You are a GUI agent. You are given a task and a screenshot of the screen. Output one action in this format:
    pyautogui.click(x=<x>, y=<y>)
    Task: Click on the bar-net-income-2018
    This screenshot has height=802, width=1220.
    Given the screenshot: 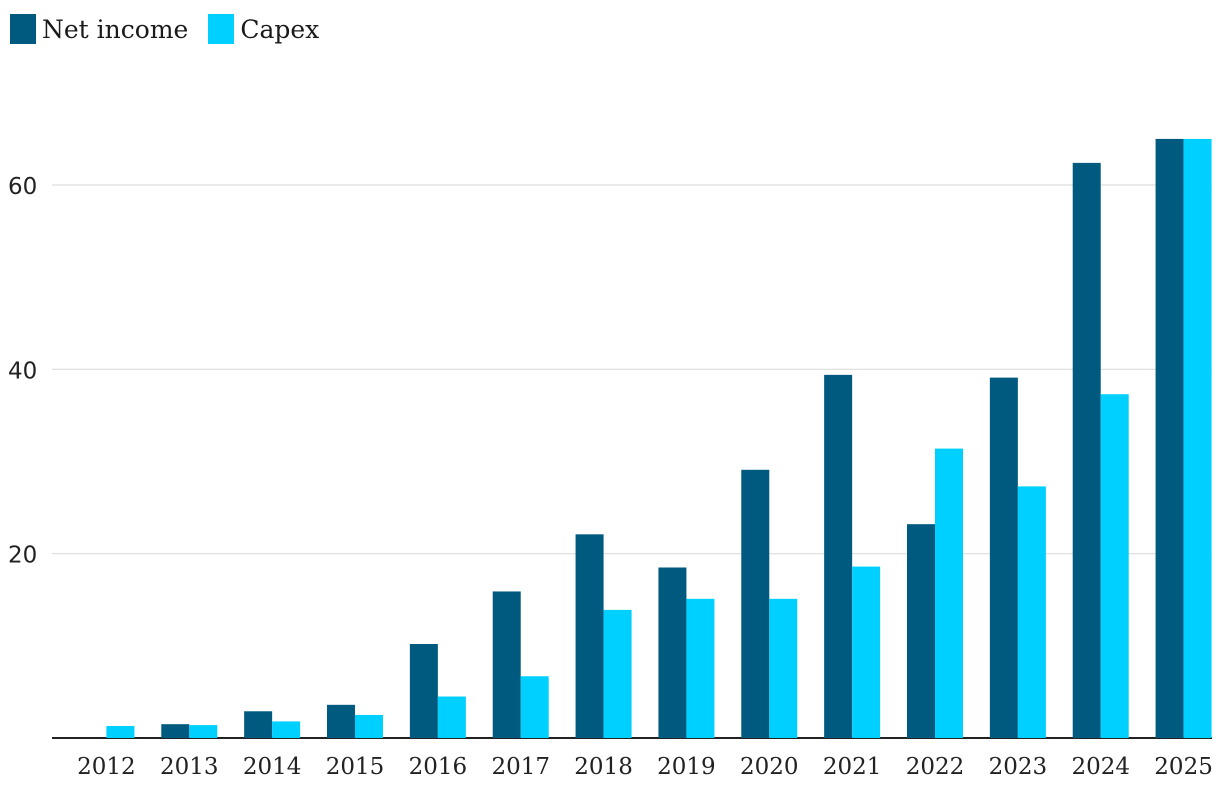 What is the action you would take?
    pyautogui.click(x=589, y=636)
    